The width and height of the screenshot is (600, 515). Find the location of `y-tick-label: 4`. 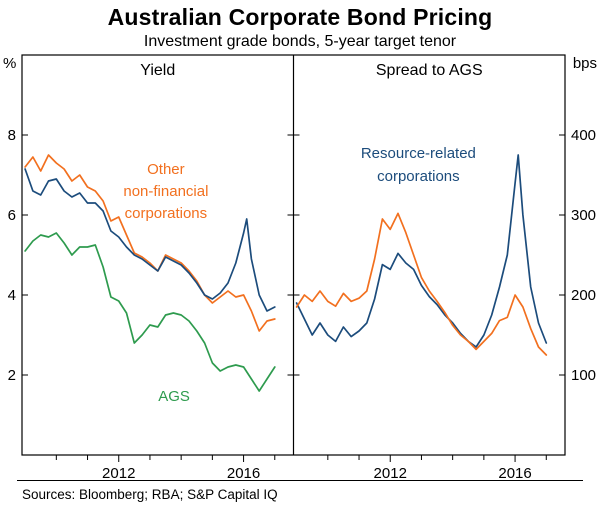

y-tick-label: 4 is located at coordinates (12, 295).